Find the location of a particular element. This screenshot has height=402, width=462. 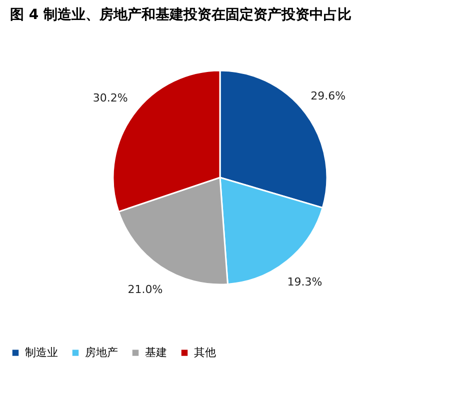

data-label: 21.0% is located at coordinates (145, 289).